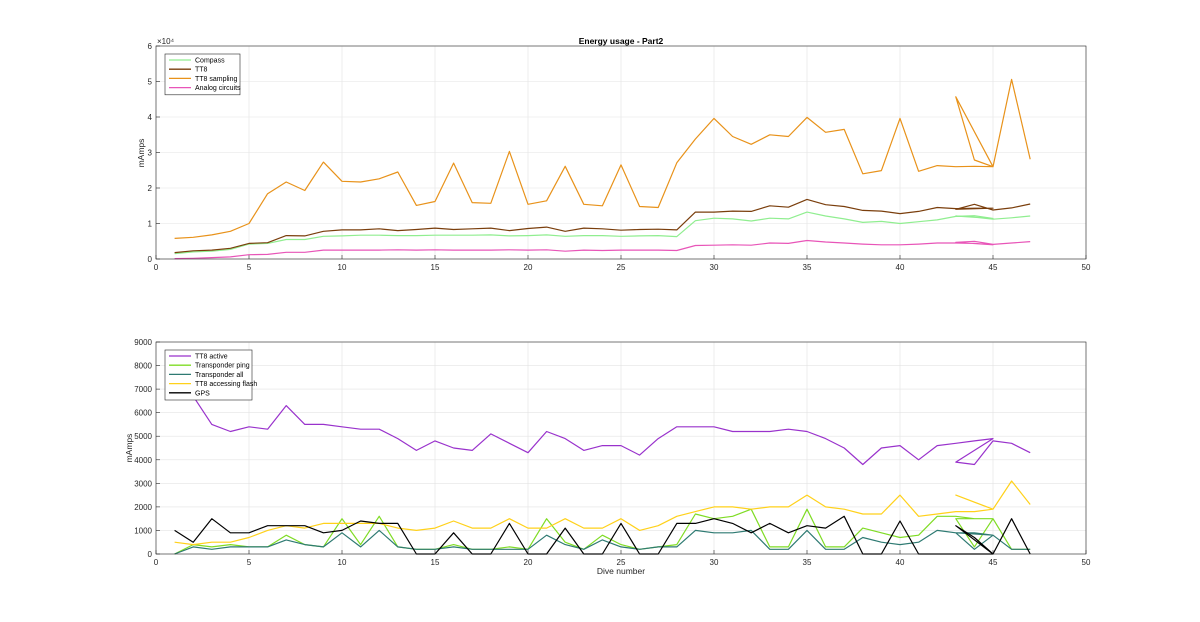 The height and width of the screenshot is (622, 1200). I want to click on y-tick-label: 1000, so click(143, 530).